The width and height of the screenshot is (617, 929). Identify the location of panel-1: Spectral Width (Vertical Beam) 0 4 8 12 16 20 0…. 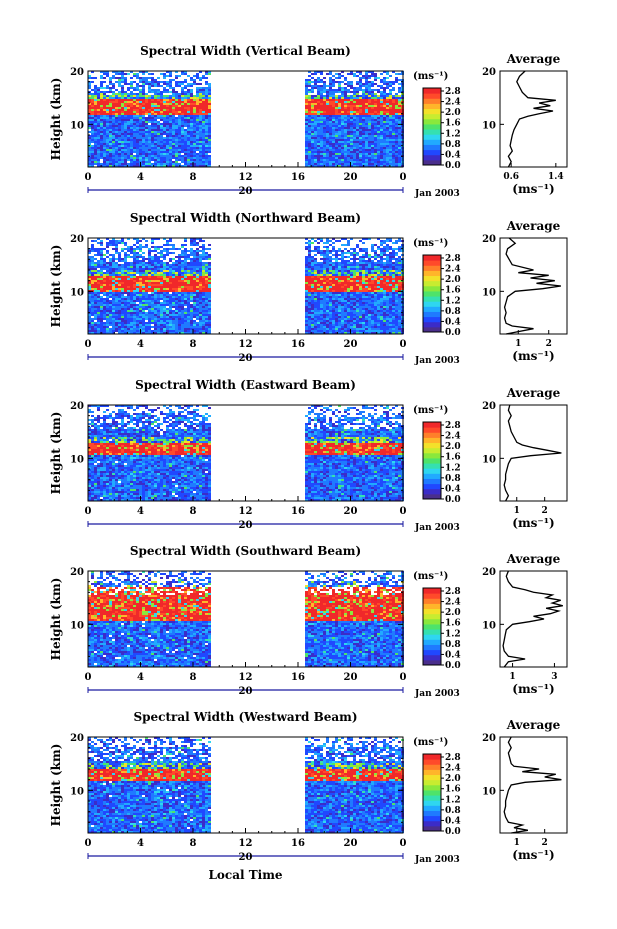
(308, 121).